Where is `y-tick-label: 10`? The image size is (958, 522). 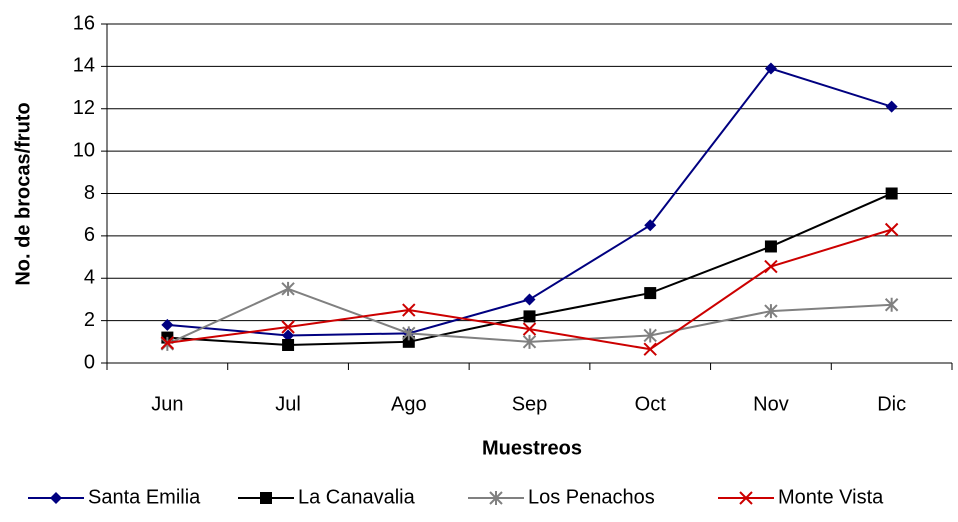 y-tick-label: 10 is located at coordinates (84, 150).